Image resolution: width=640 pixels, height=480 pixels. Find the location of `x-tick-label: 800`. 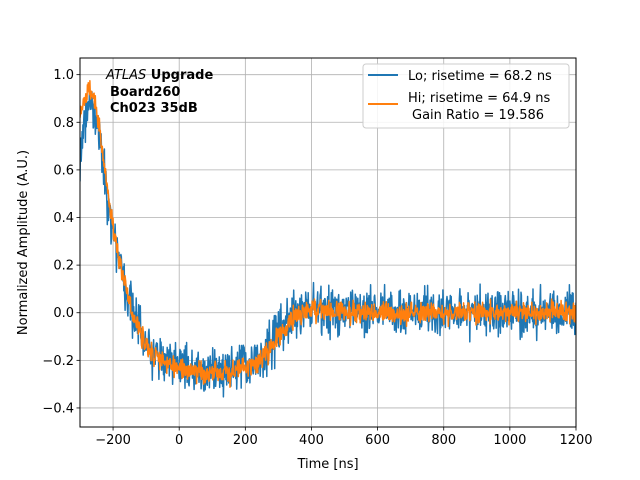

x-tick-label: 800 is located at coordinates (443, 440).